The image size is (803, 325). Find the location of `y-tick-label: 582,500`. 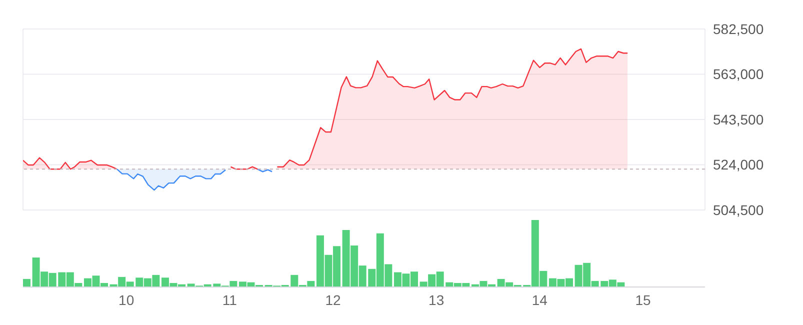

y-tick-label: 582,500 is located at coordinates (738, 28).